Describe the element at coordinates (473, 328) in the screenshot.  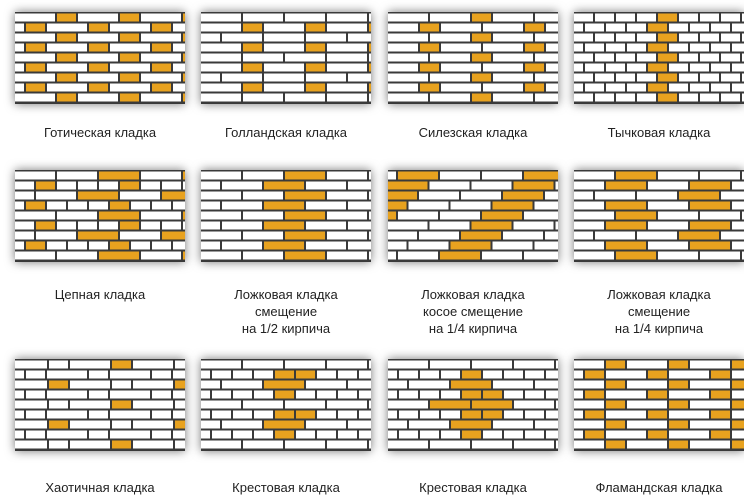
I see `bond-label-line: на 1/4 кирпича` at that location.